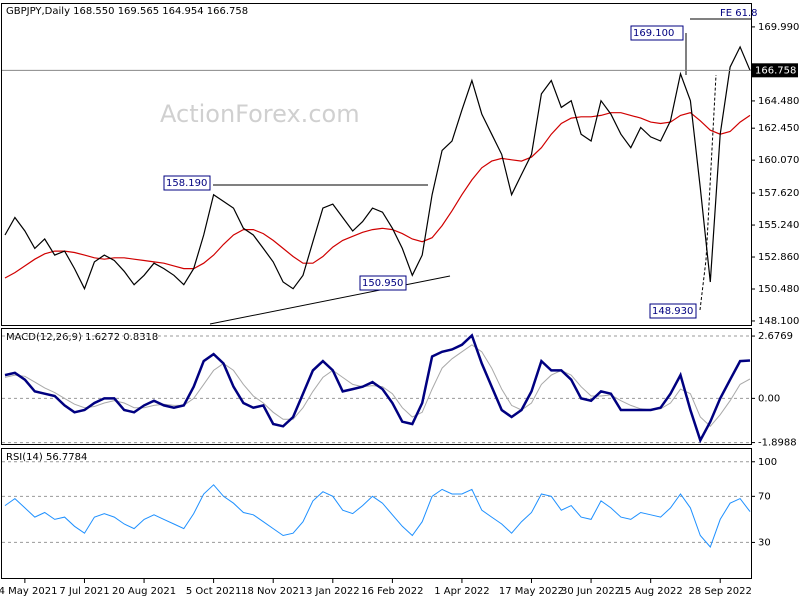  Describe the element at coordinates (333, 591) in the screenshot. I see `x-tick-label: 3 Jan 2022` at that location.